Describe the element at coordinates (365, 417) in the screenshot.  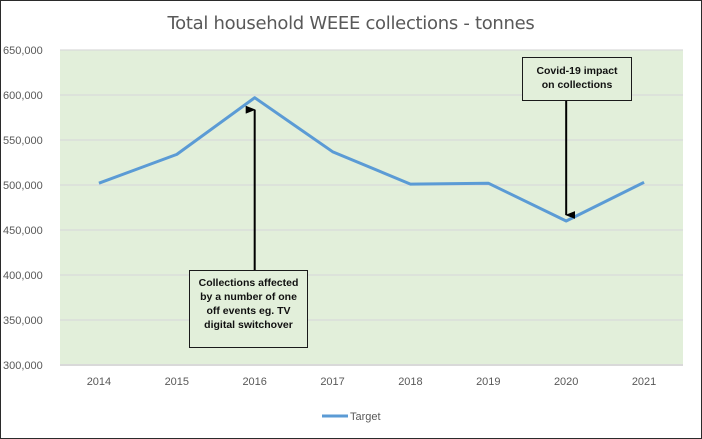
I see `legend-label-target: Target` at that location.